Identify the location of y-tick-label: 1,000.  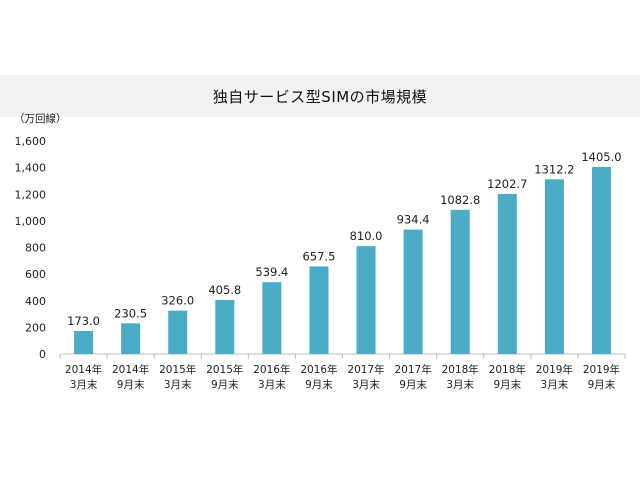
(31, 221).